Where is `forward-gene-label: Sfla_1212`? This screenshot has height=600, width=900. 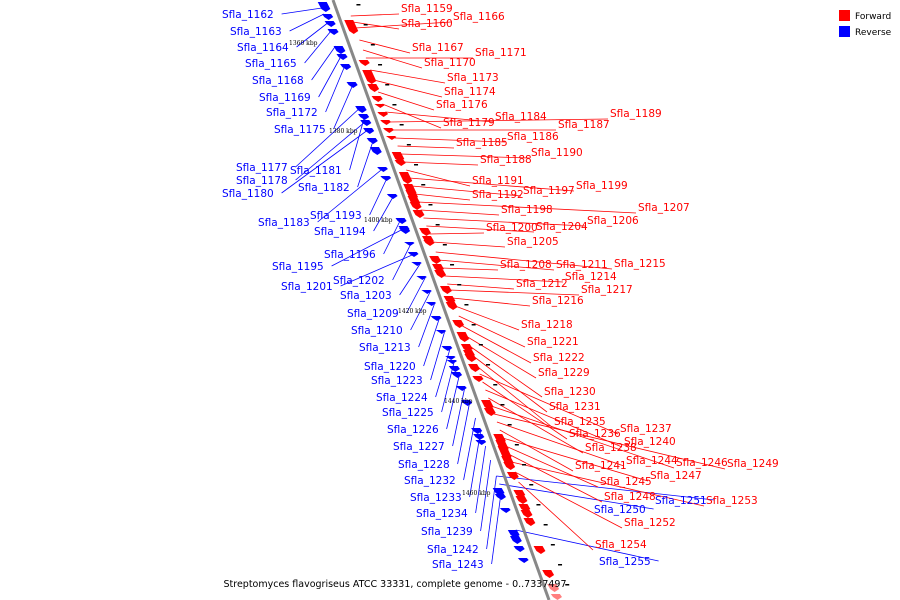
forward-gene-label: Sfla_1212 is located at coordinates (542, 284).